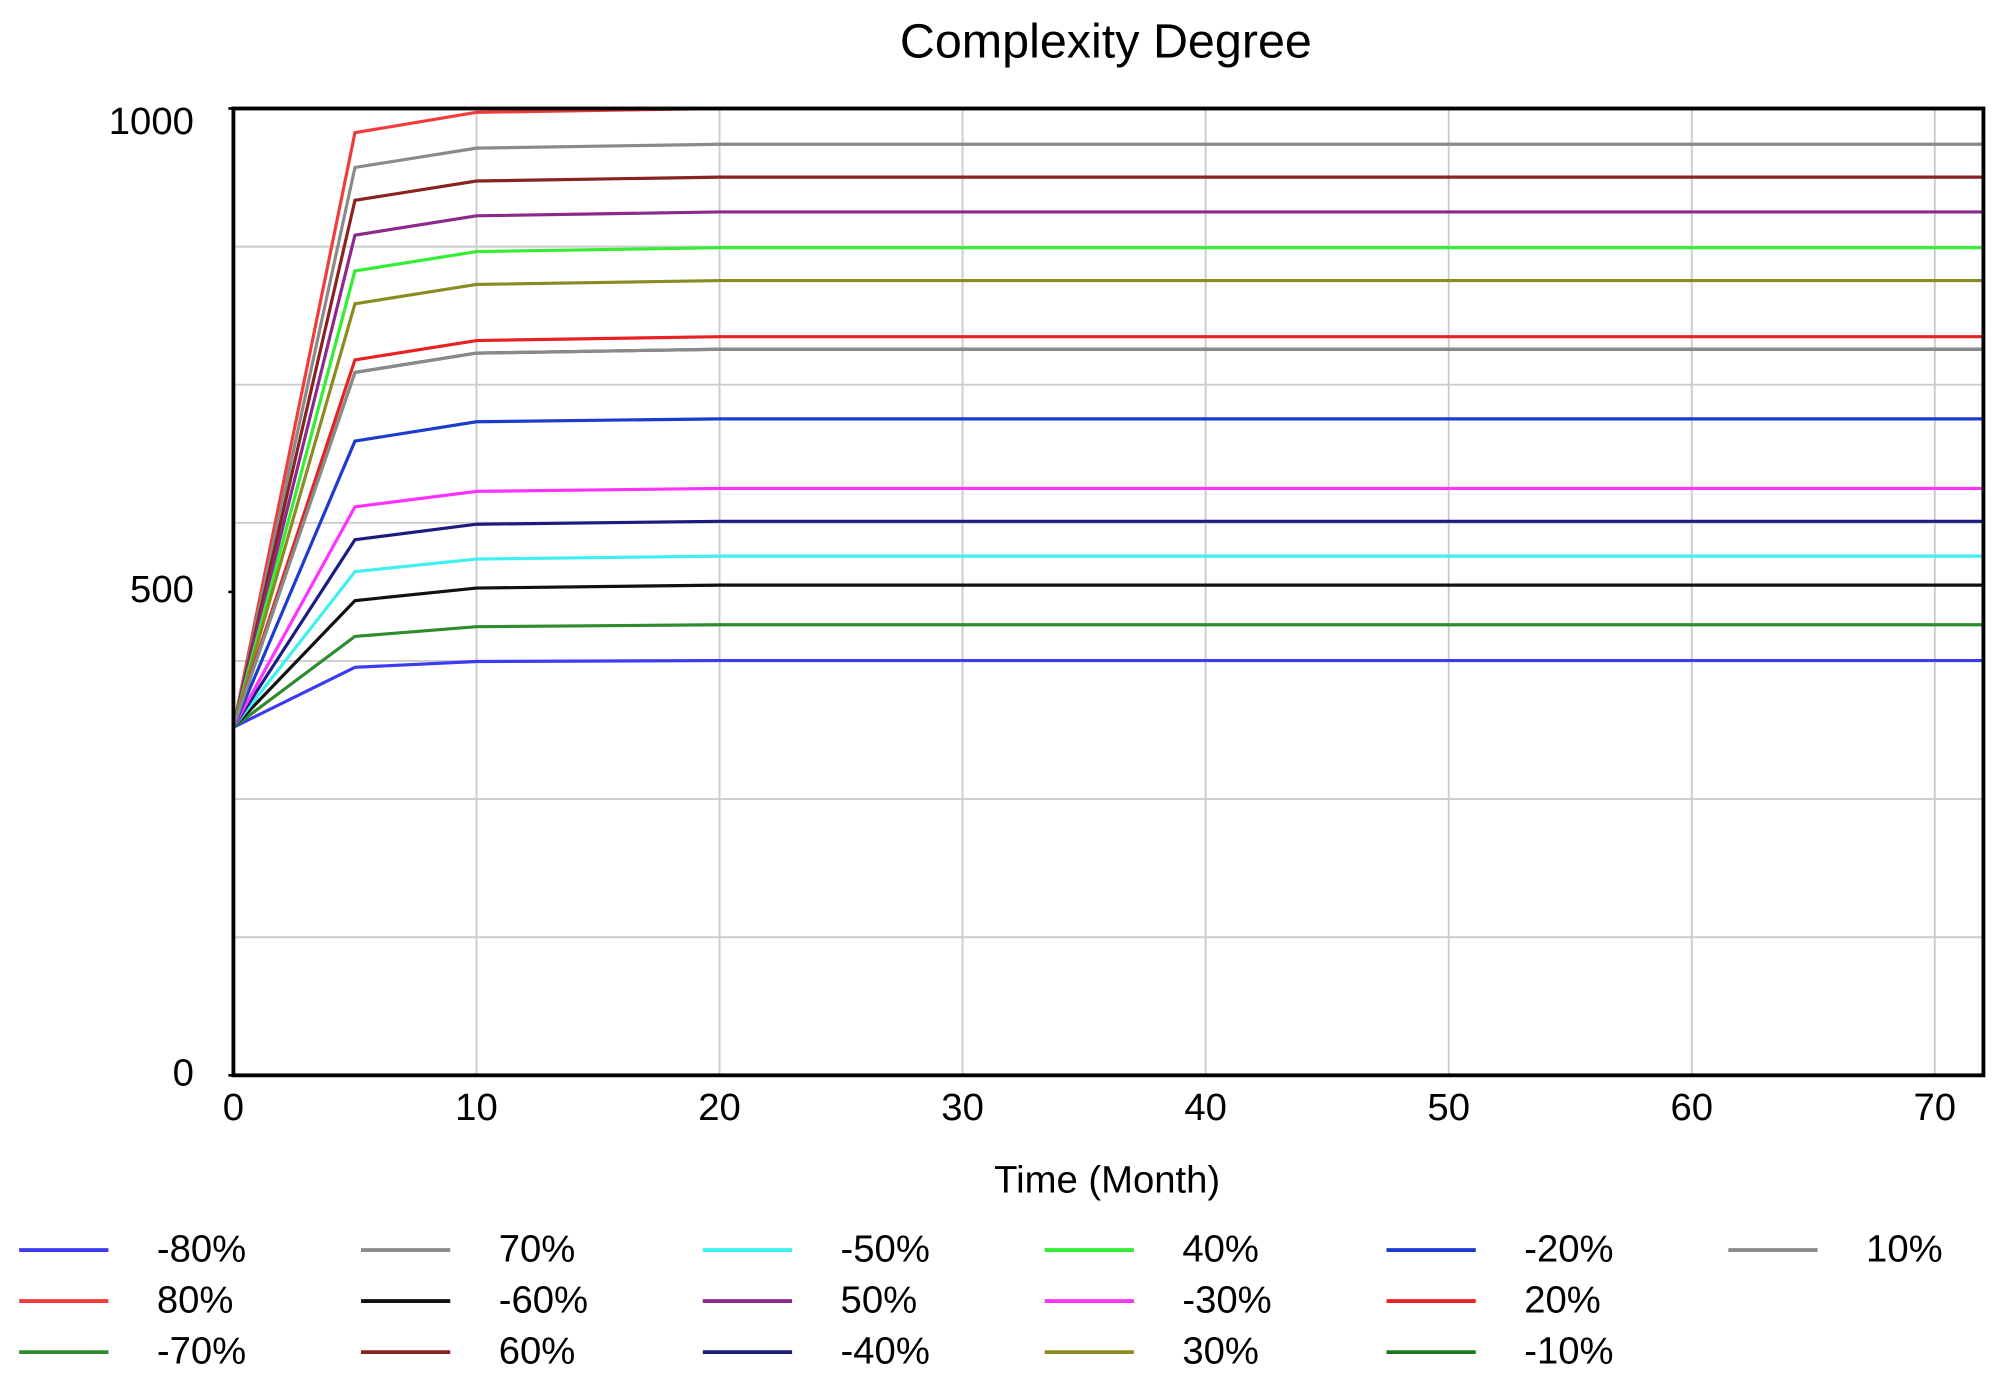  Describe the element at coordinates (195, 1299) in the screenshot. I see `legend-label: 80%` at that location.